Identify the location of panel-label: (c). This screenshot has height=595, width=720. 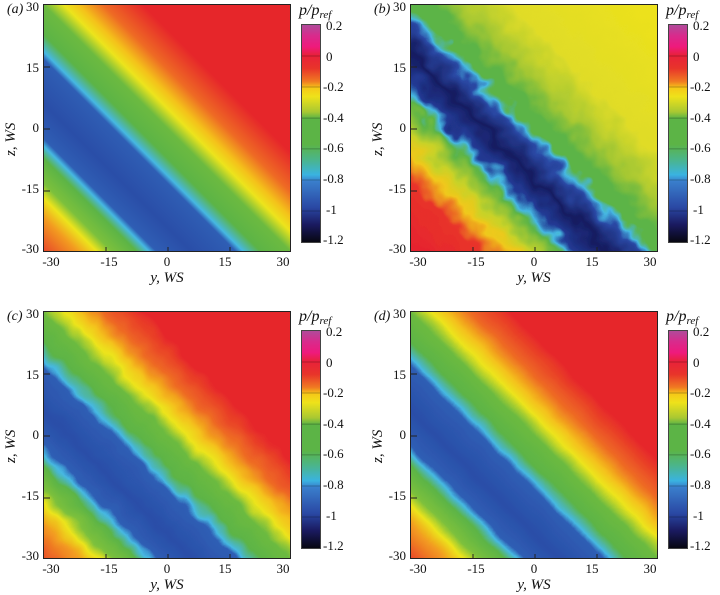
(15, 316).